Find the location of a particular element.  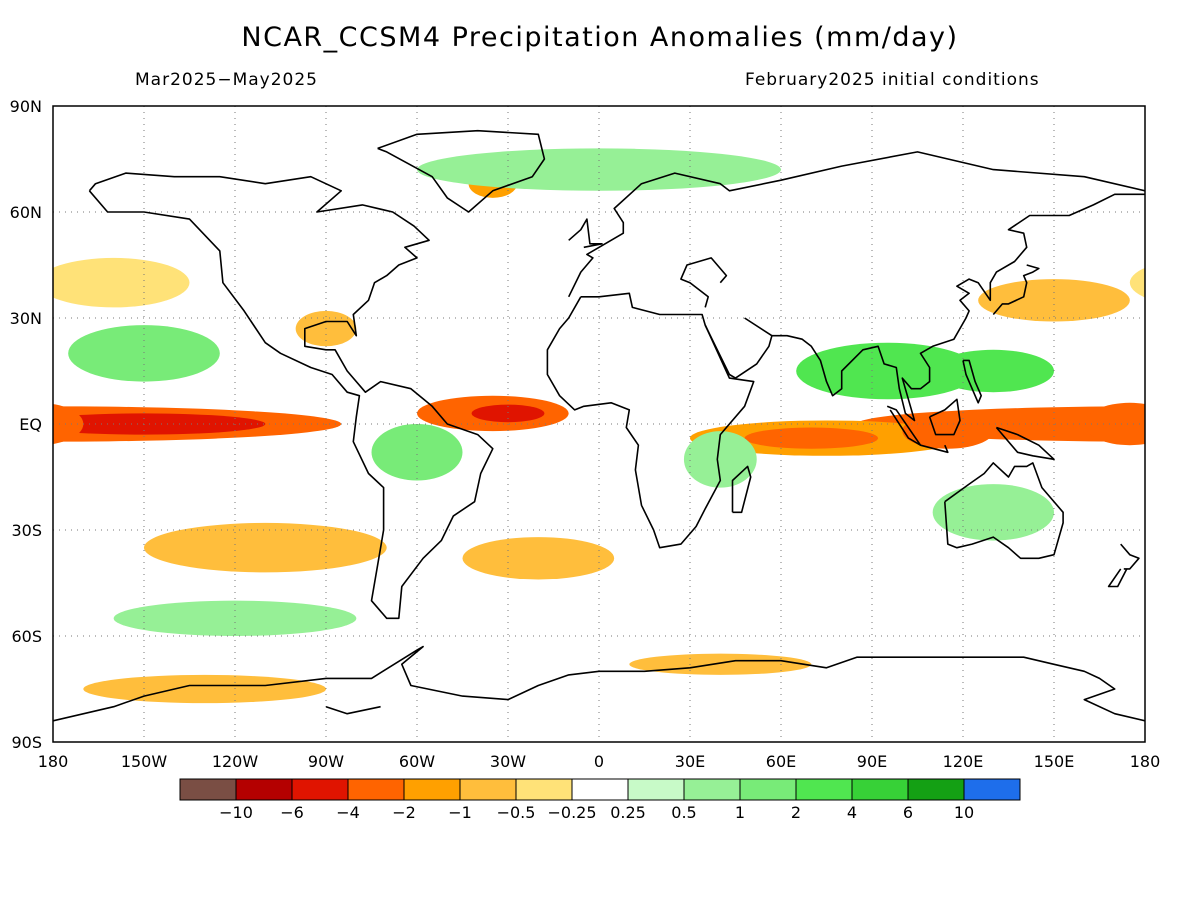

colorbar-label: −2 is located at coordinates (404, 812).